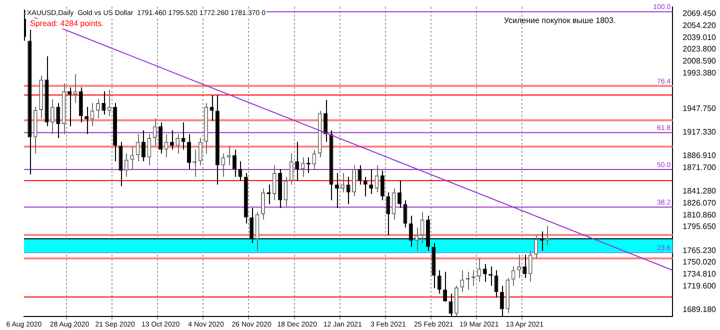 The height and width of the screenshot is (330, 720). Describe the element at coordinates (699, 61) in the screenshot. I see `y-tick-label: 2008.590` at that location.